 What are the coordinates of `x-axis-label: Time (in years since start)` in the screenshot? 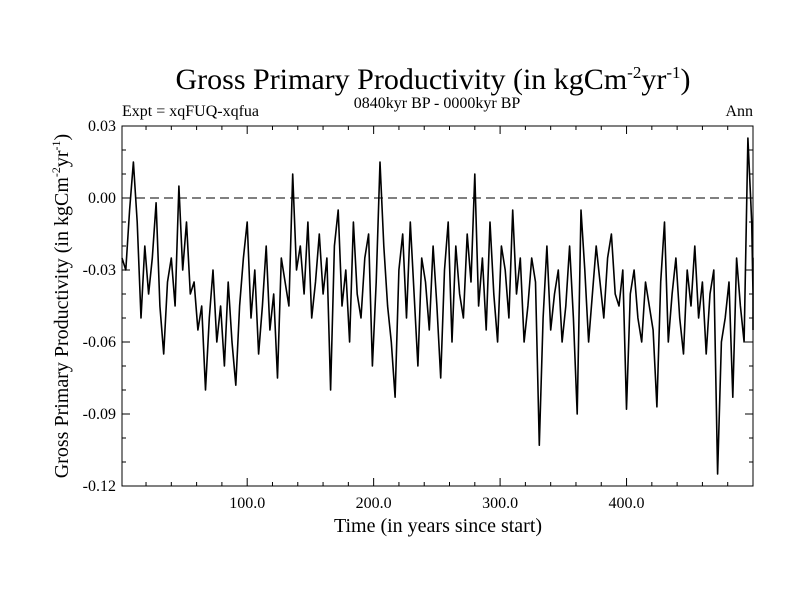 It's located at (438, 526).